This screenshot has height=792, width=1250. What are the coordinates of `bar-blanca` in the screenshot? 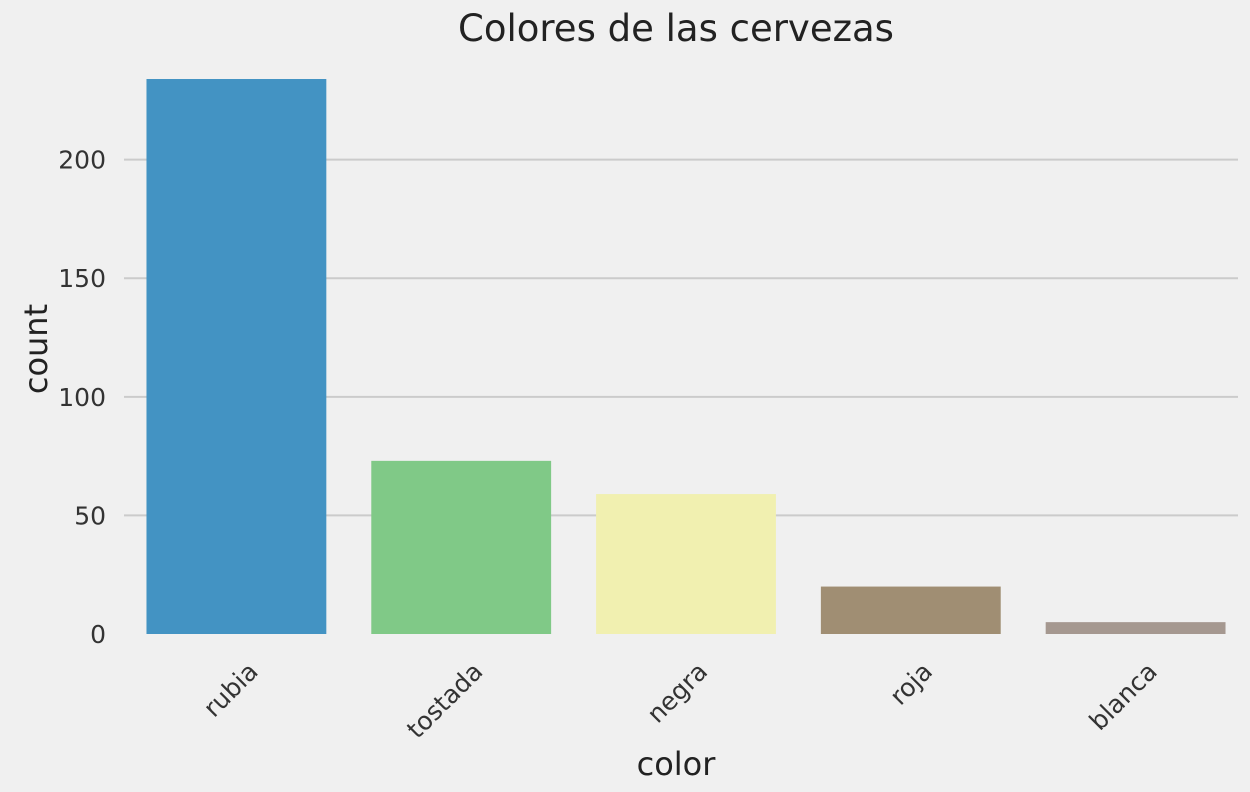 It's located at (1135, 628).